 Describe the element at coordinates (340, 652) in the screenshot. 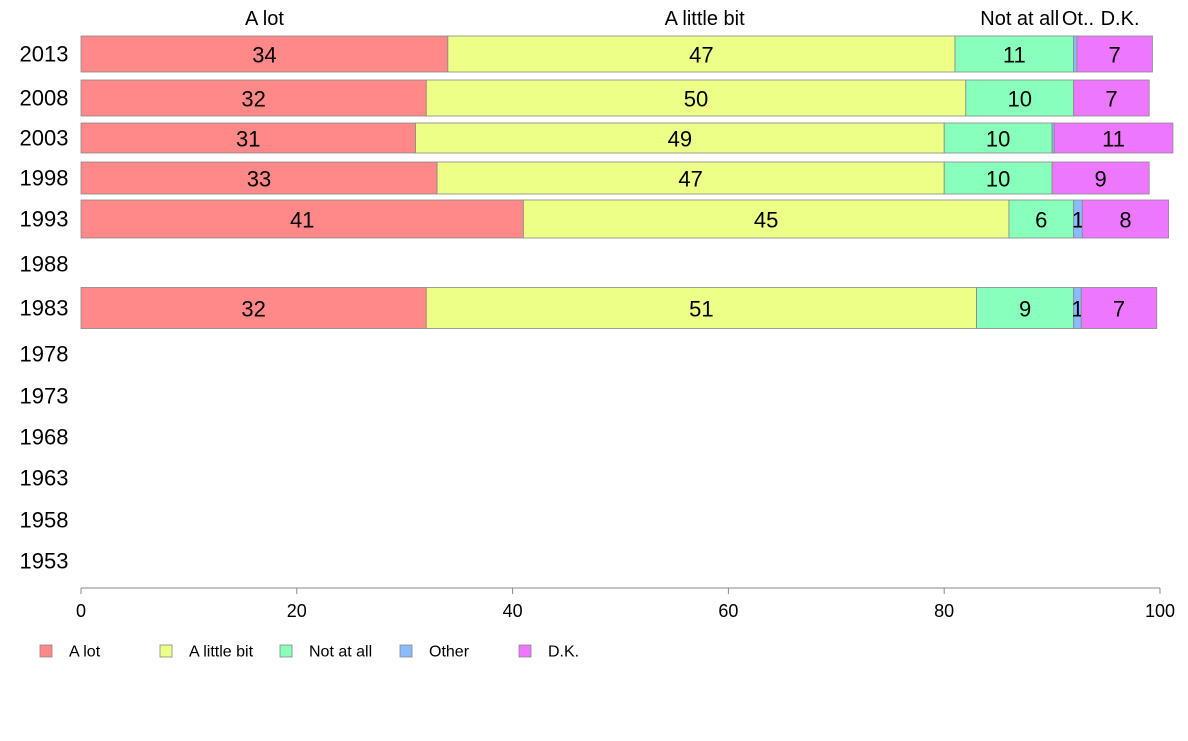

I see `legend-label: Not at all` at that location.